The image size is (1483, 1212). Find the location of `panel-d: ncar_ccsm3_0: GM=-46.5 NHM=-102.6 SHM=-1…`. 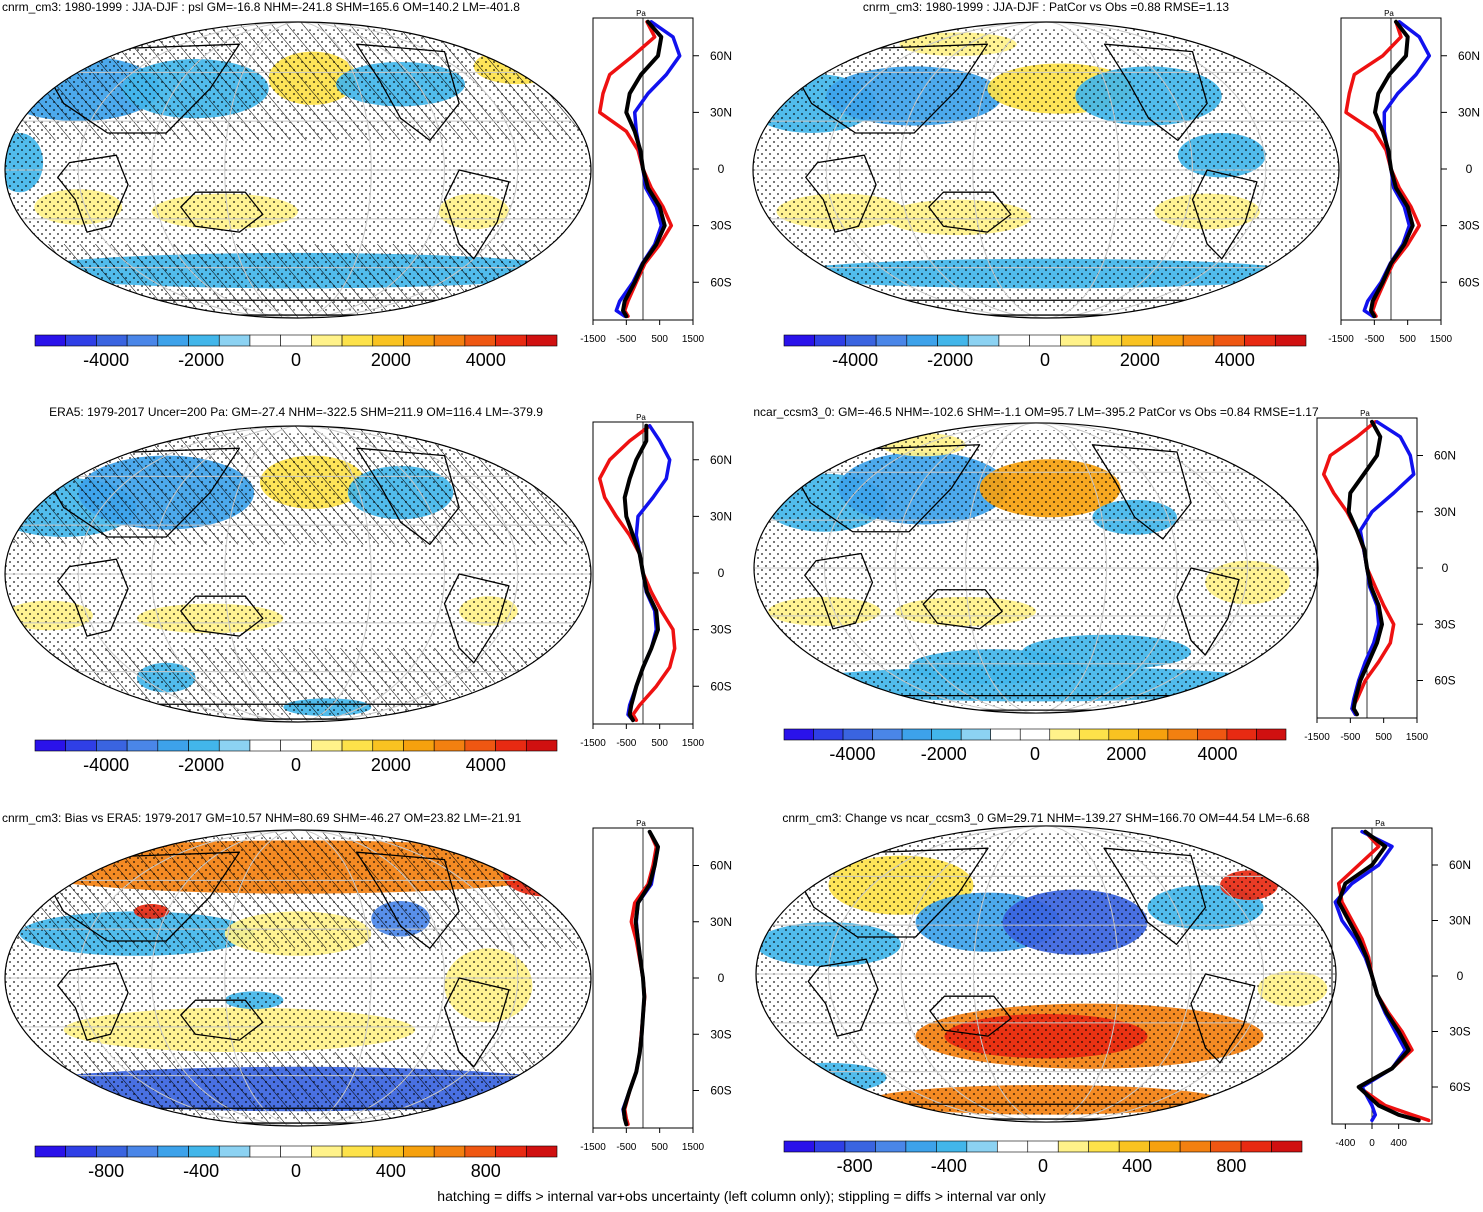

panel-d: ncar_ccsm3_0: GM=-46.5 NHM=-102.6 SHM=-1… is located at coordinates (1104, 584).